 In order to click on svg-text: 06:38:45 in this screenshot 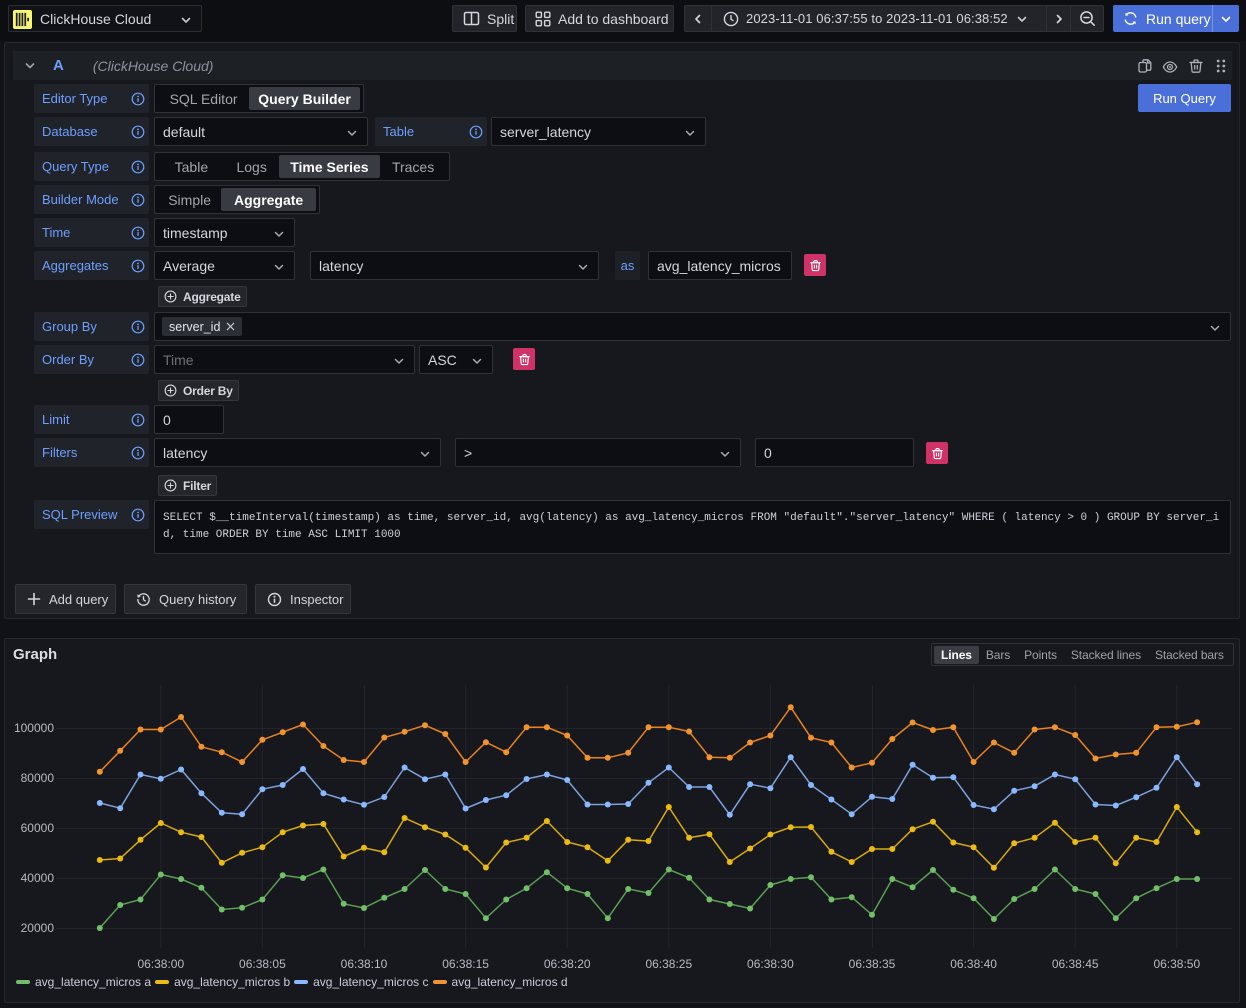, I will do `click(1075, 964)`.